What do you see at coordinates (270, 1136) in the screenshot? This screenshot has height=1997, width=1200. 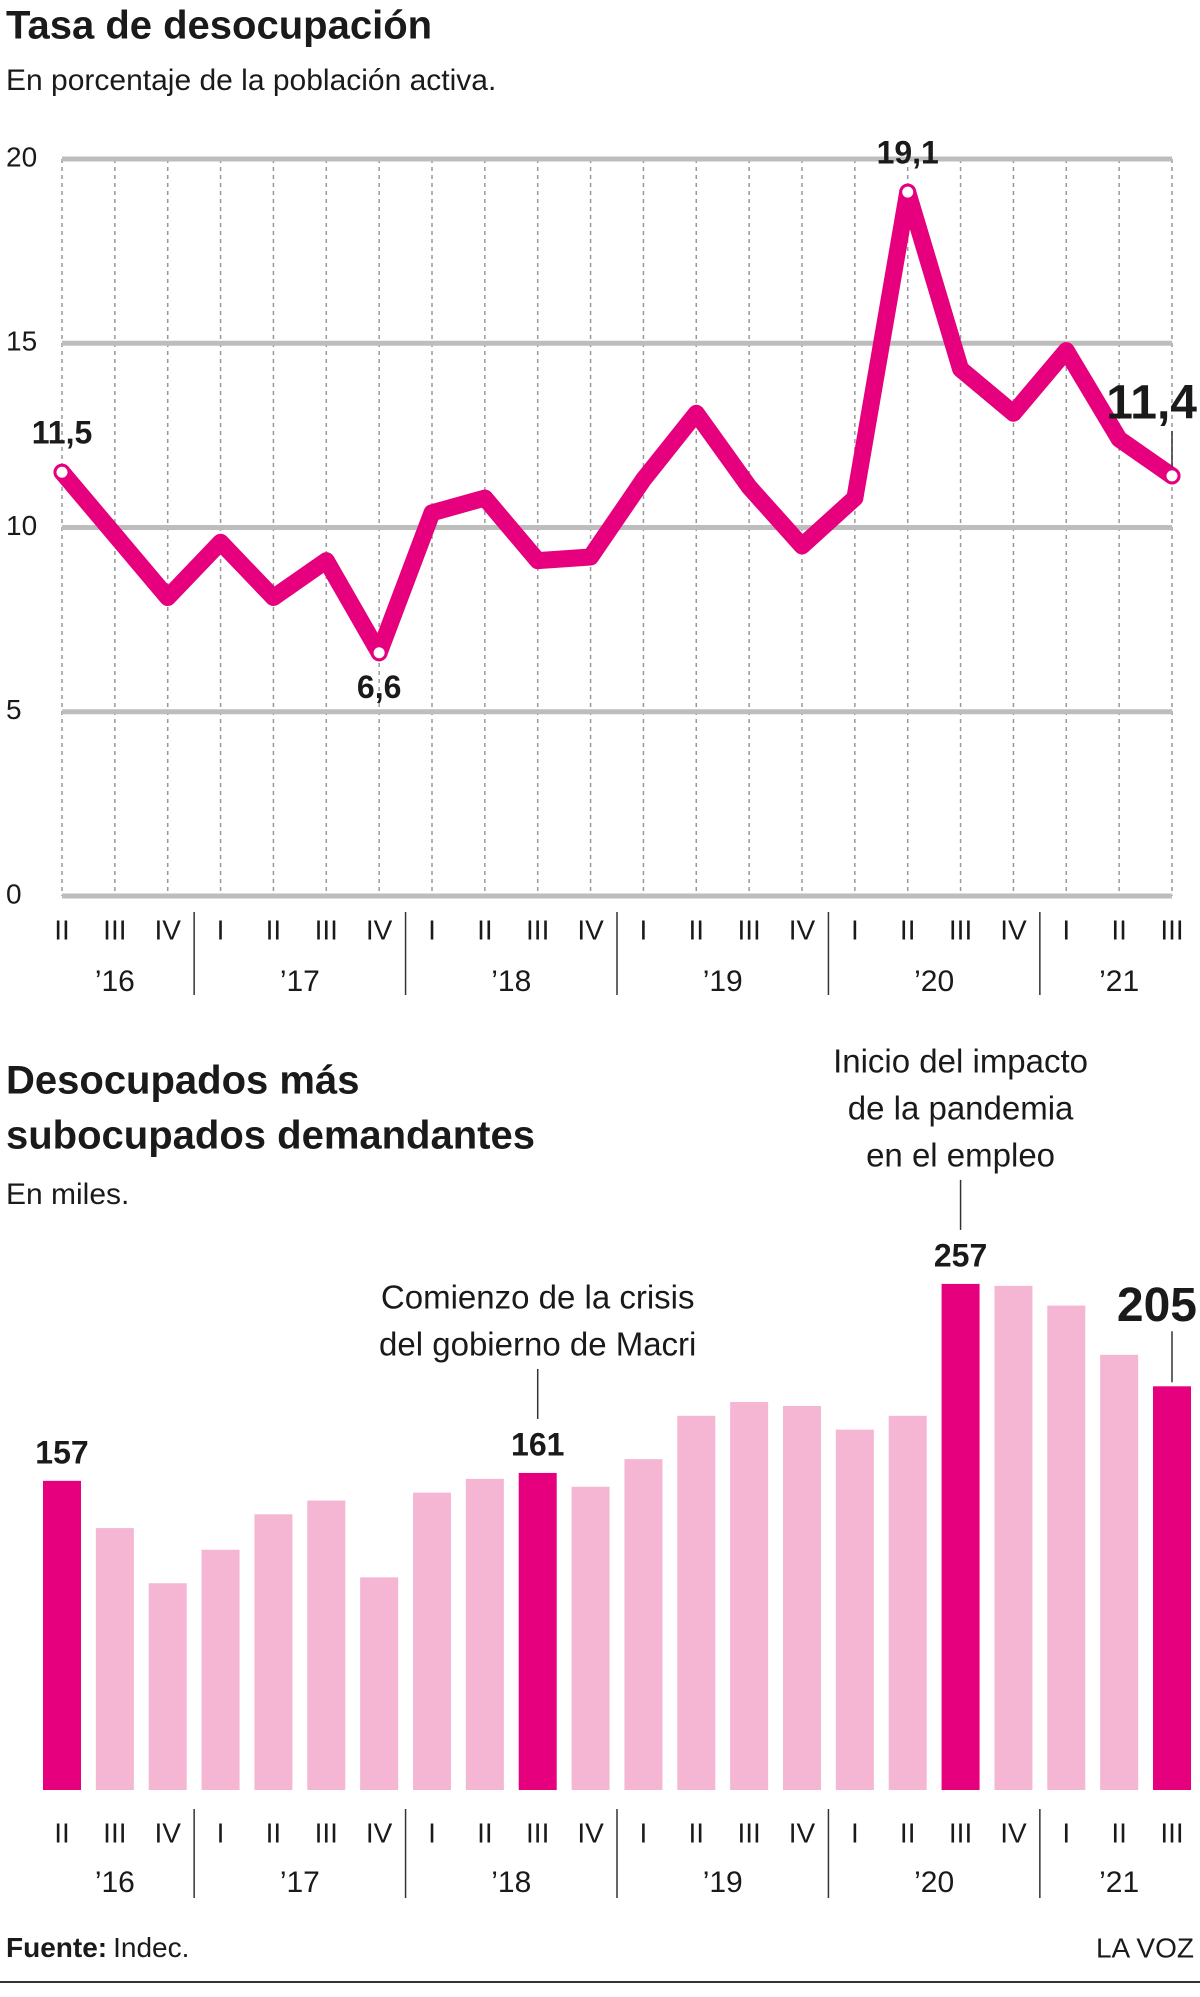 I see `chart-title: subocupados demandantes` at bounding box center [270, 1136].